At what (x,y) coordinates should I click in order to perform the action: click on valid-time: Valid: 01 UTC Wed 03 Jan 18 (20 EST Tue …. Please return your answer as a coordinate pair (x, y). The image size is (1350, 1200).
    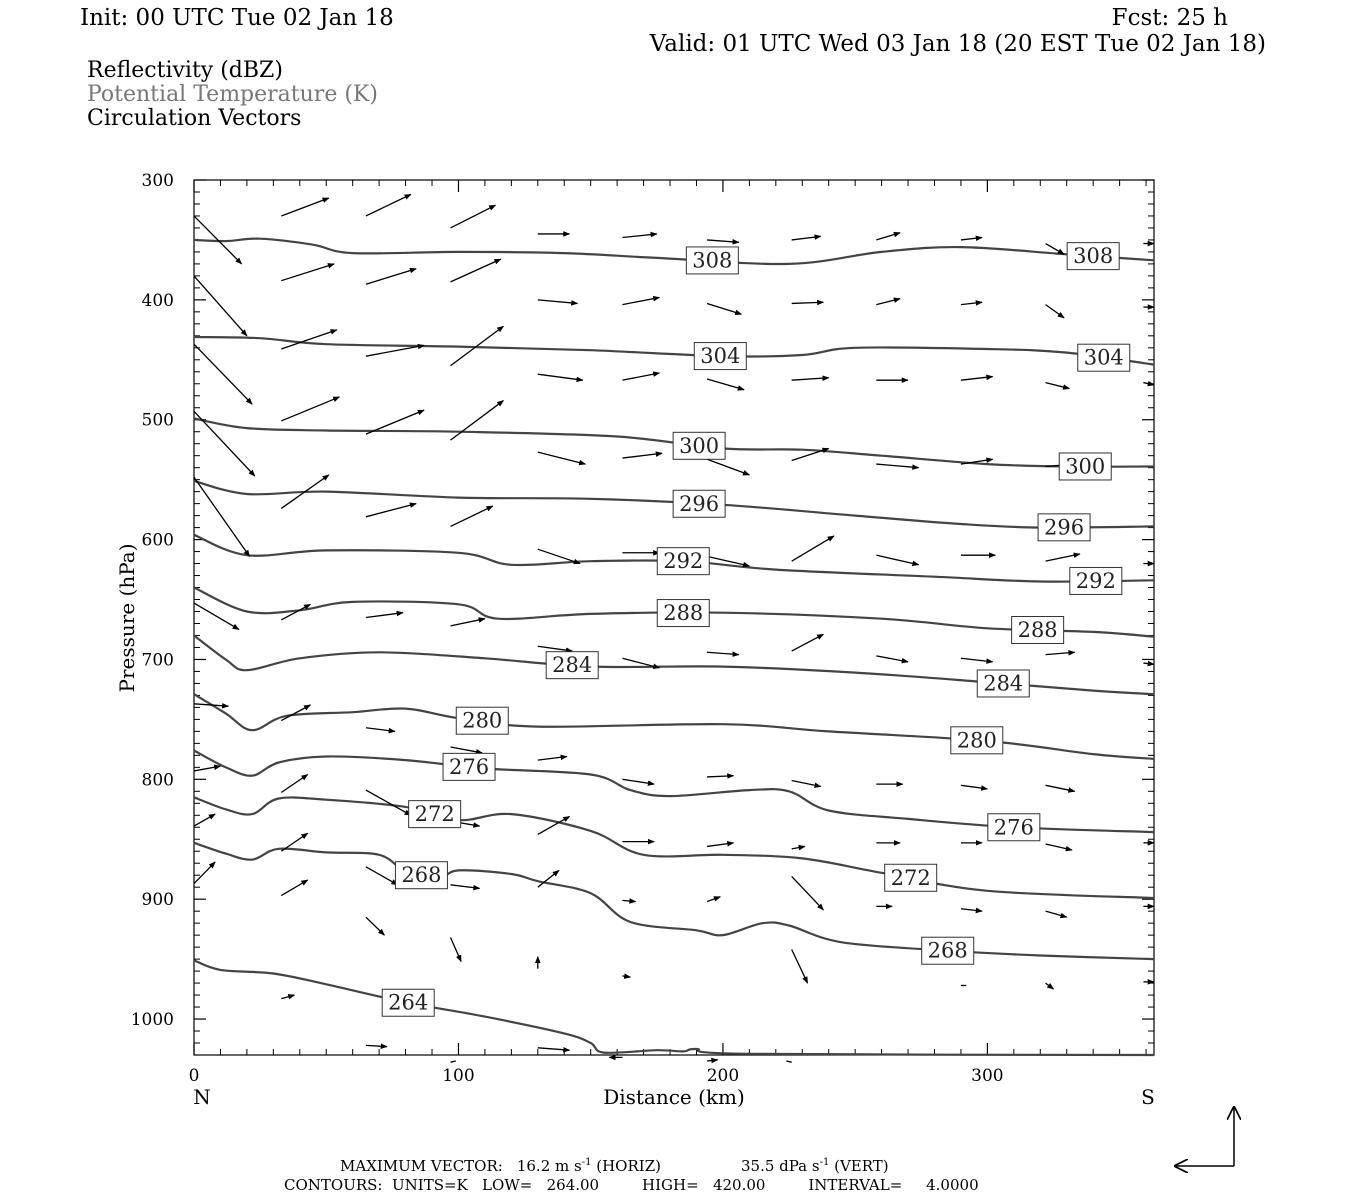
    Looking at the image, I should click on (957, 44).